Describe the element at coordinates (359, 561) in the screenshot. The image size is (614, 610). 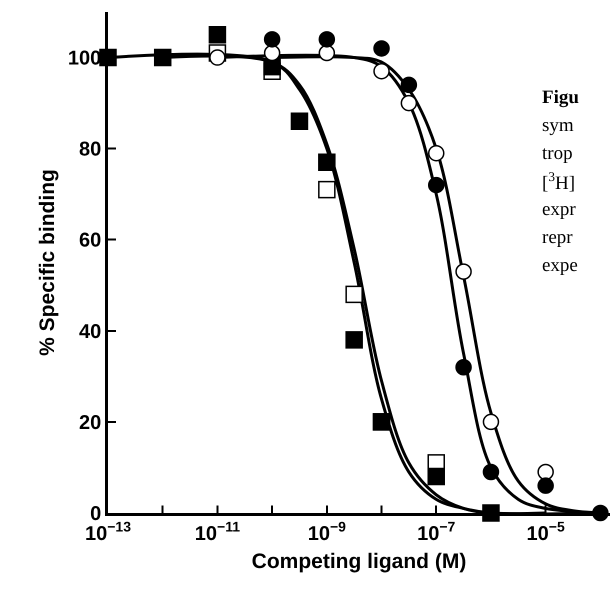
I see `x-axis-title: Competing ligand (M)` at that location.